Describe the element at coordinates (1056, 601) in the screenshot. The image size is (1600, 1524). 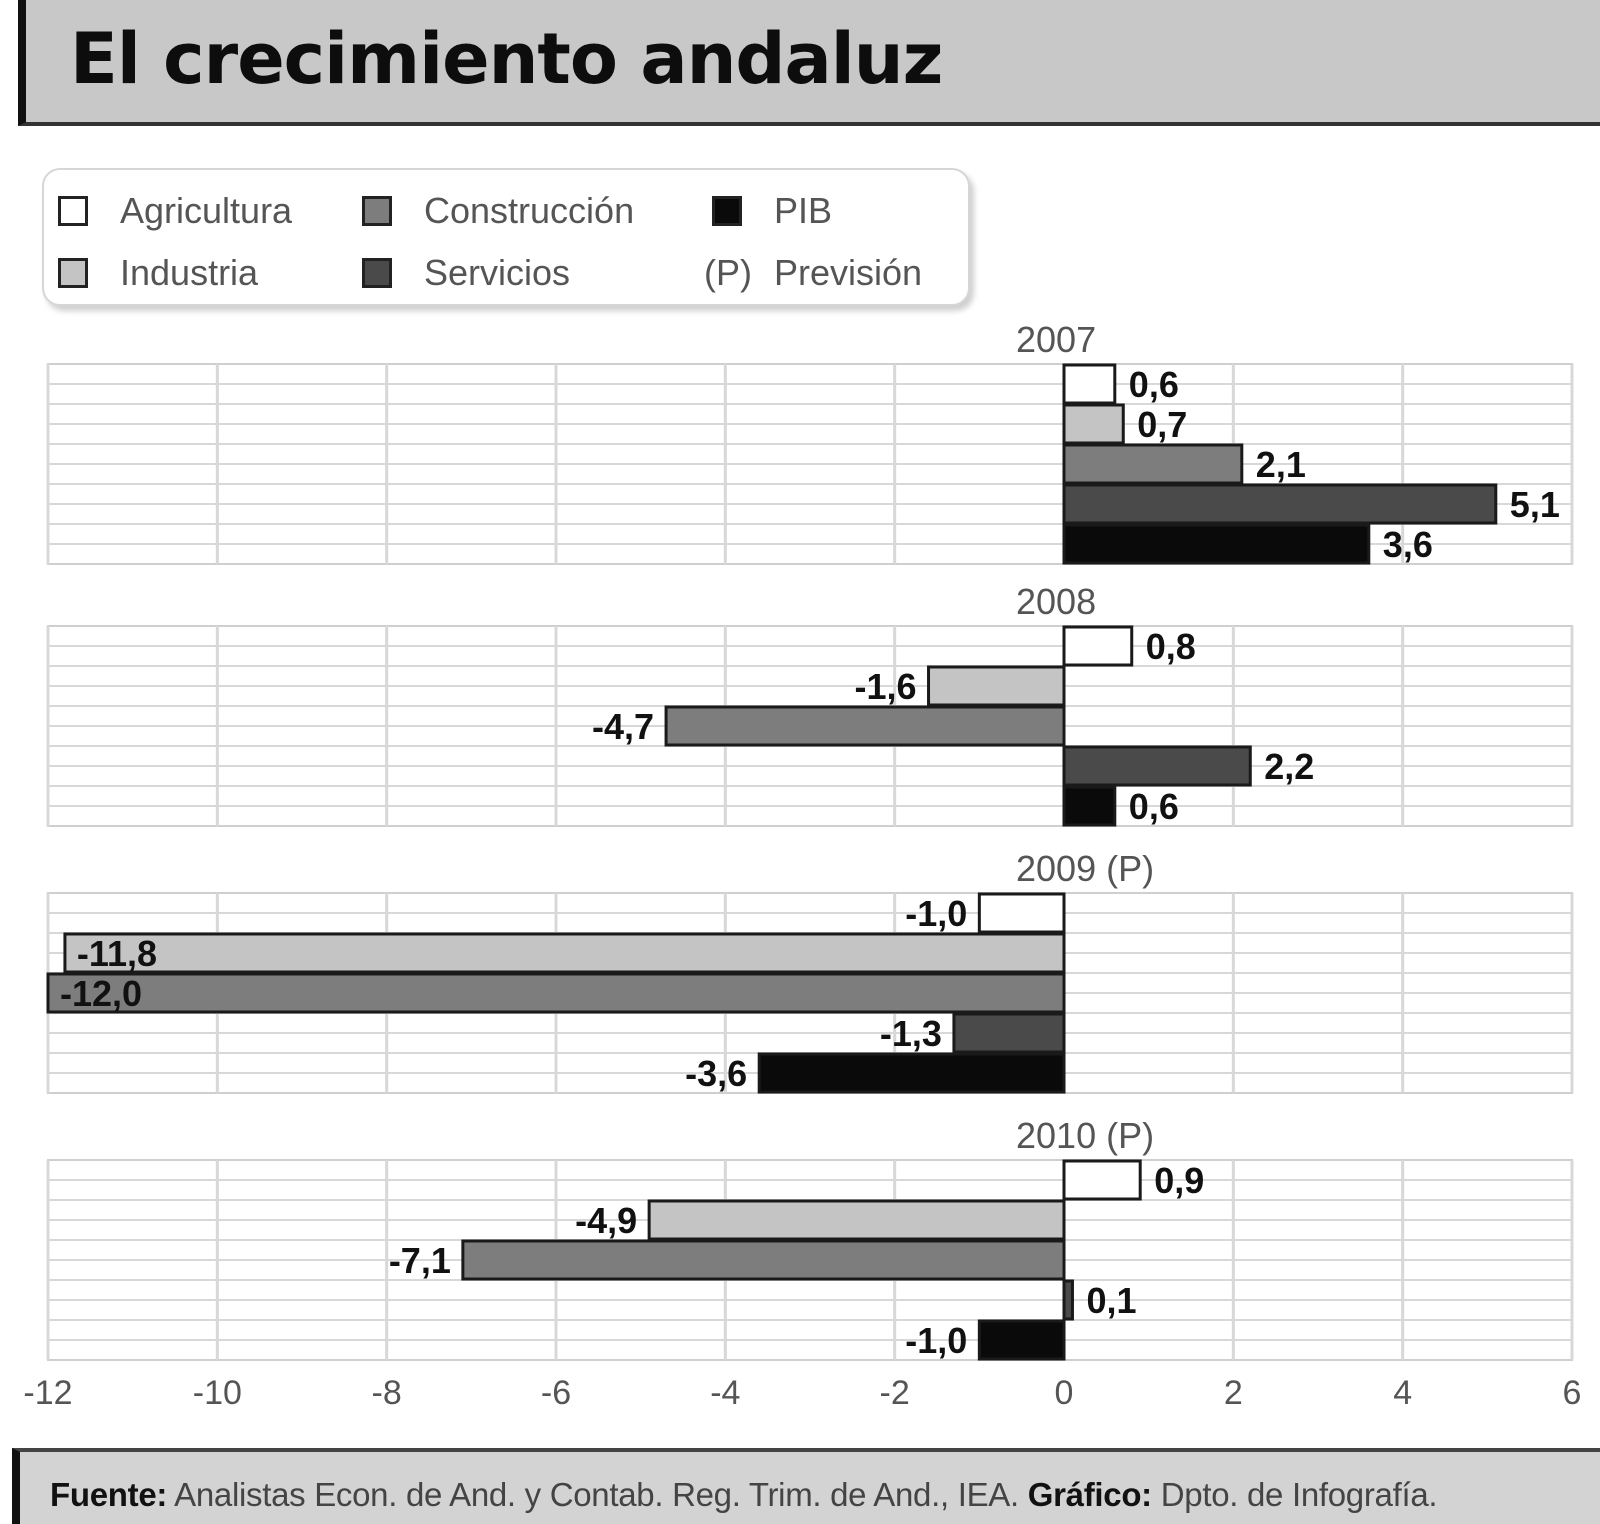
I see `panel-label: 2008` at that location.